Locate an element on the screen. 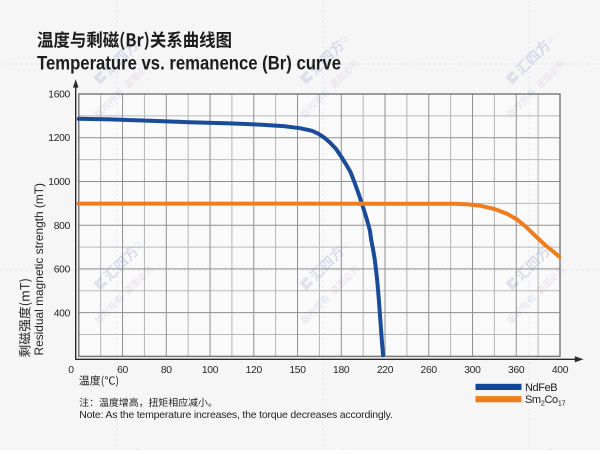 This screenshot has width=600, height=455. svg-text: 180 is located at coordinates (341, 370).